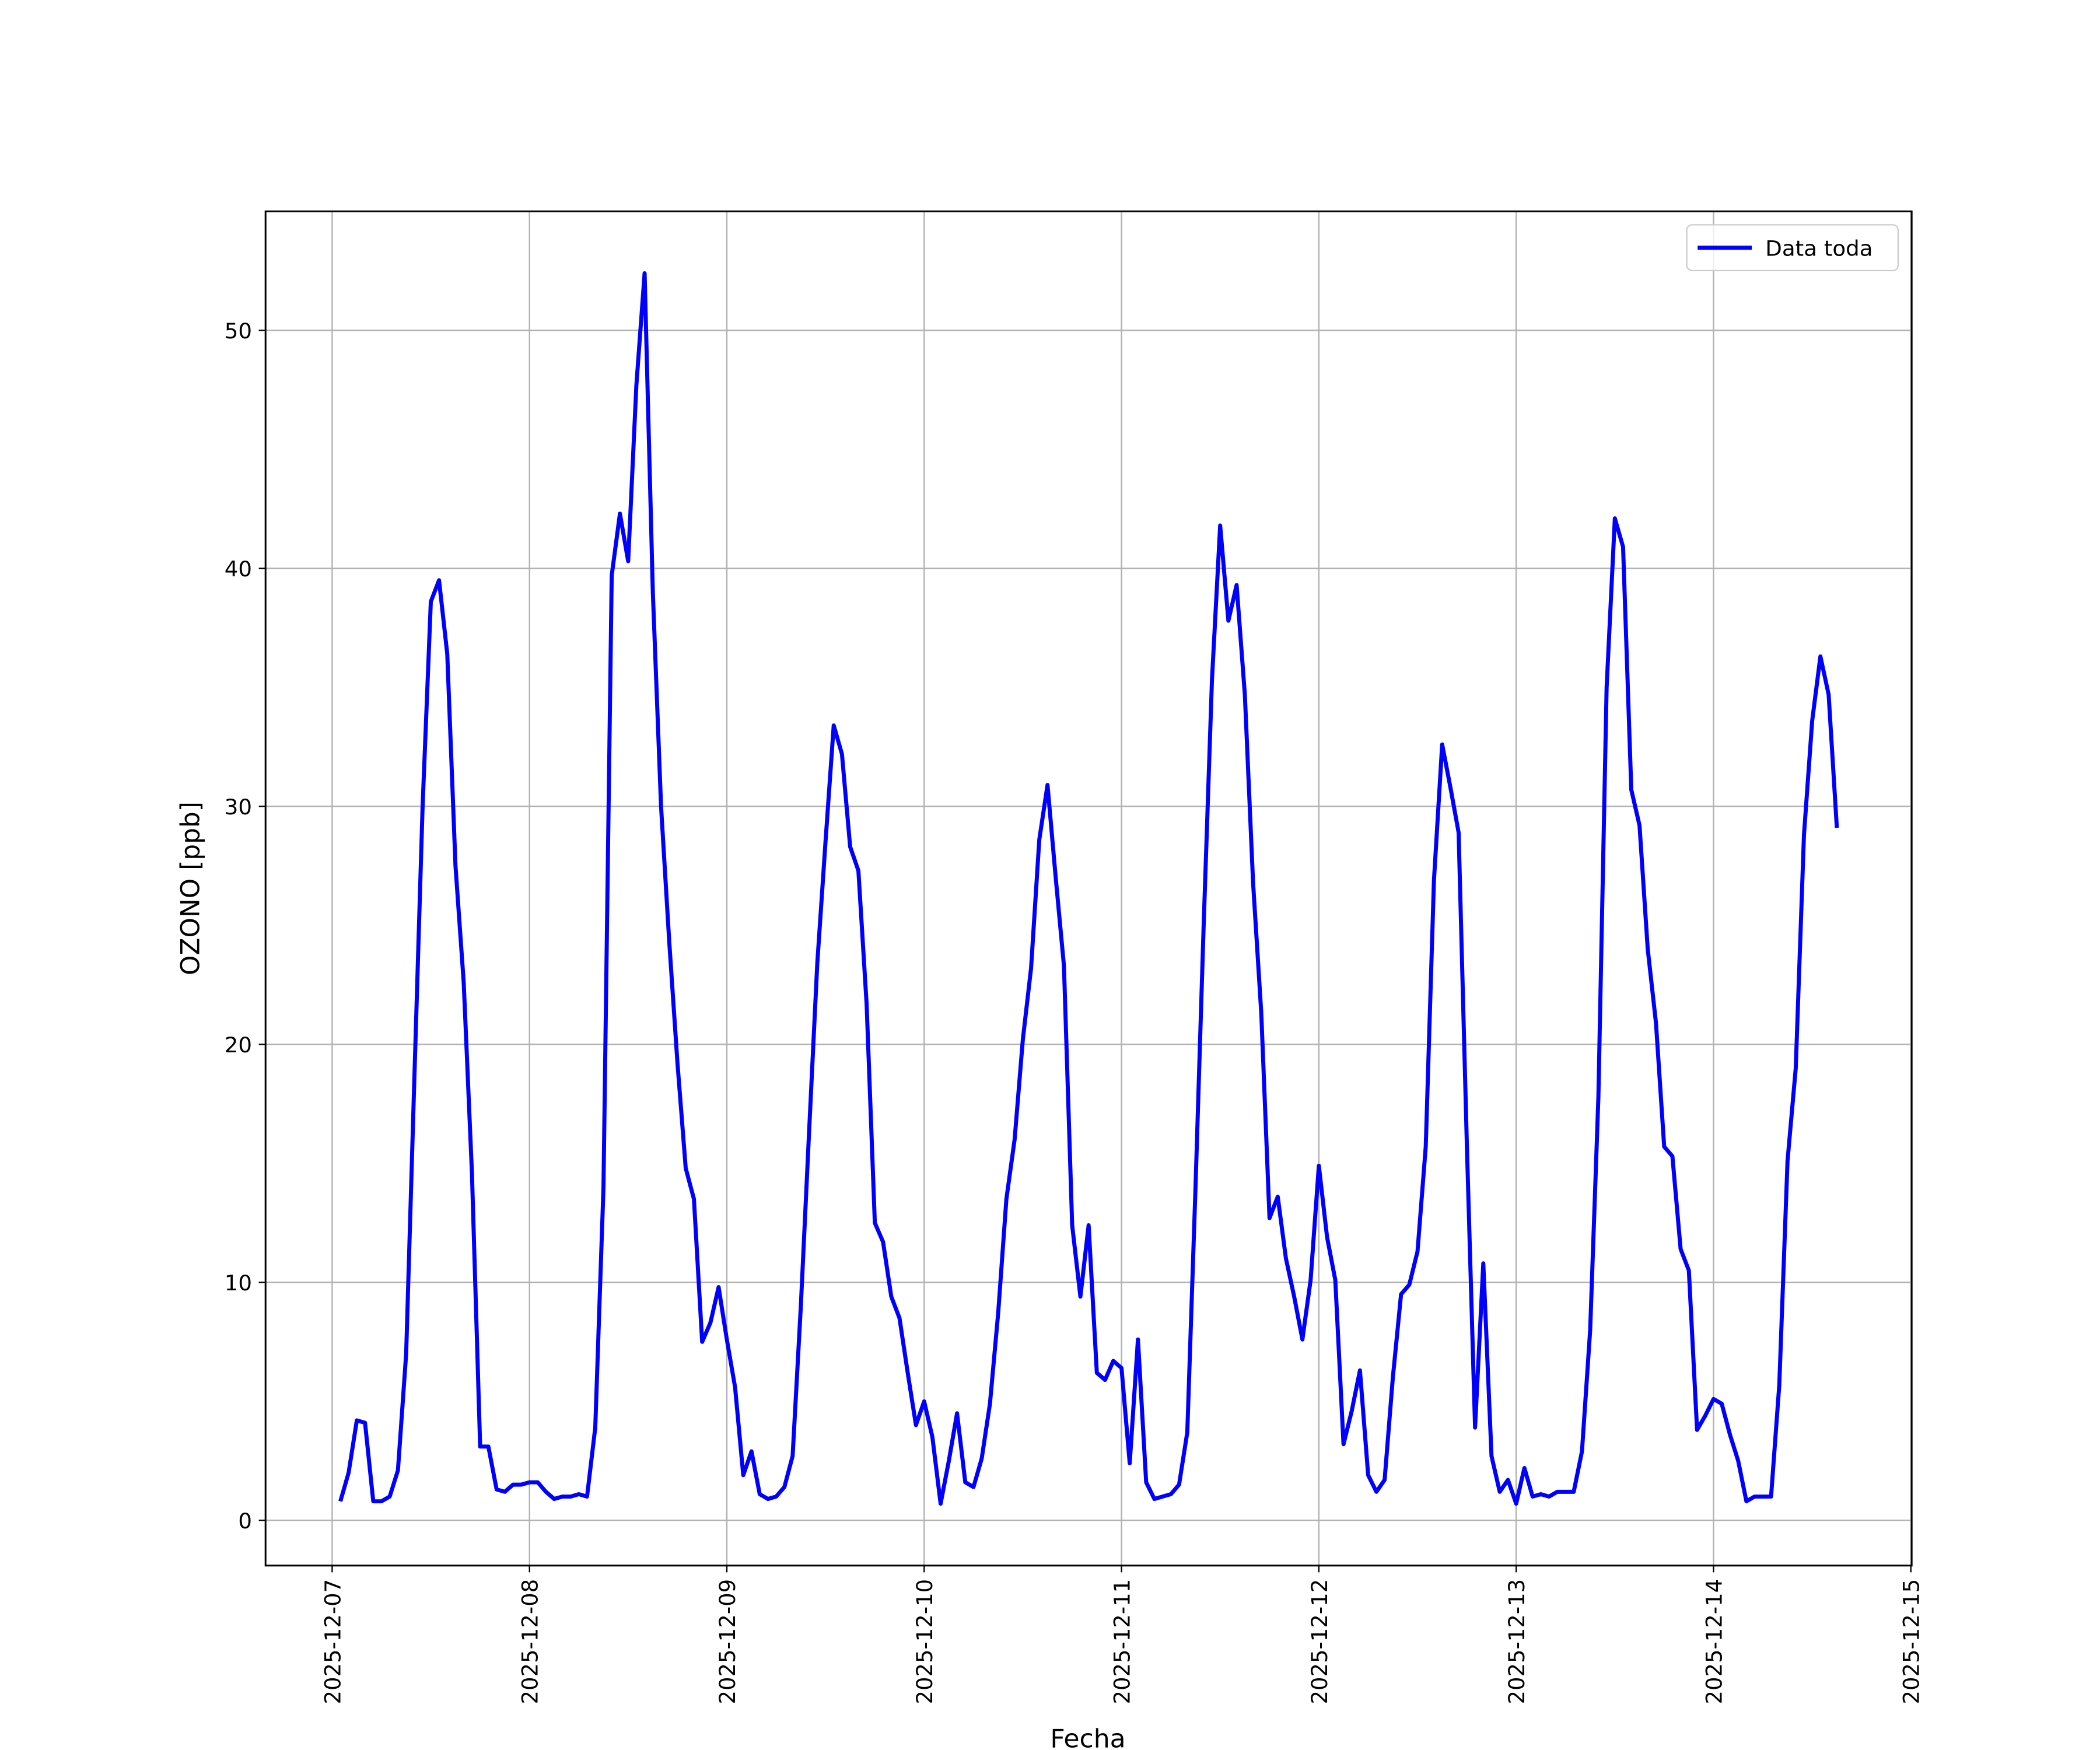  Describe the element at coordinates (238, 1283) in the screenshot. I see `y-tick-label: 10` at that location.